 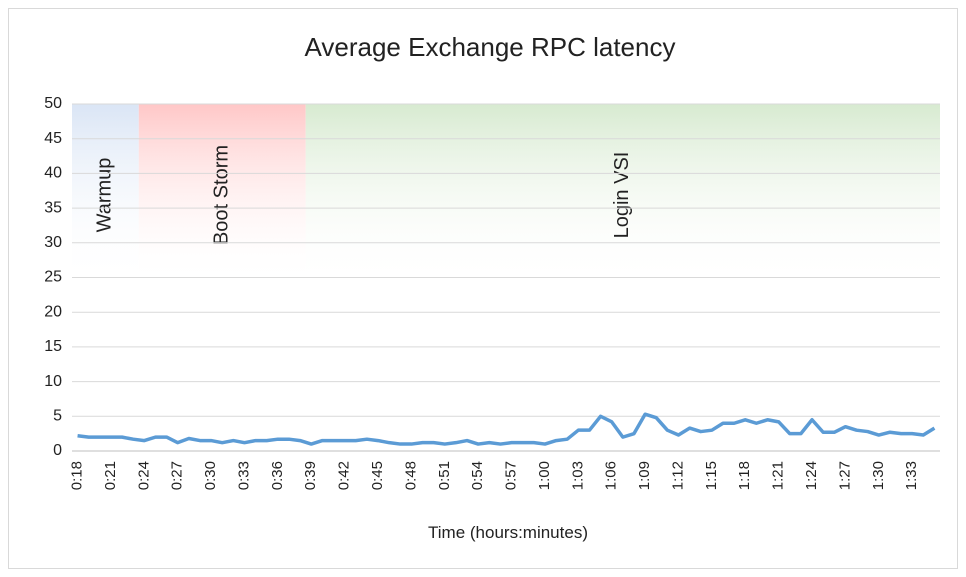 I want to click on x-tick-label: 0:48, so click(x=410, y=475).